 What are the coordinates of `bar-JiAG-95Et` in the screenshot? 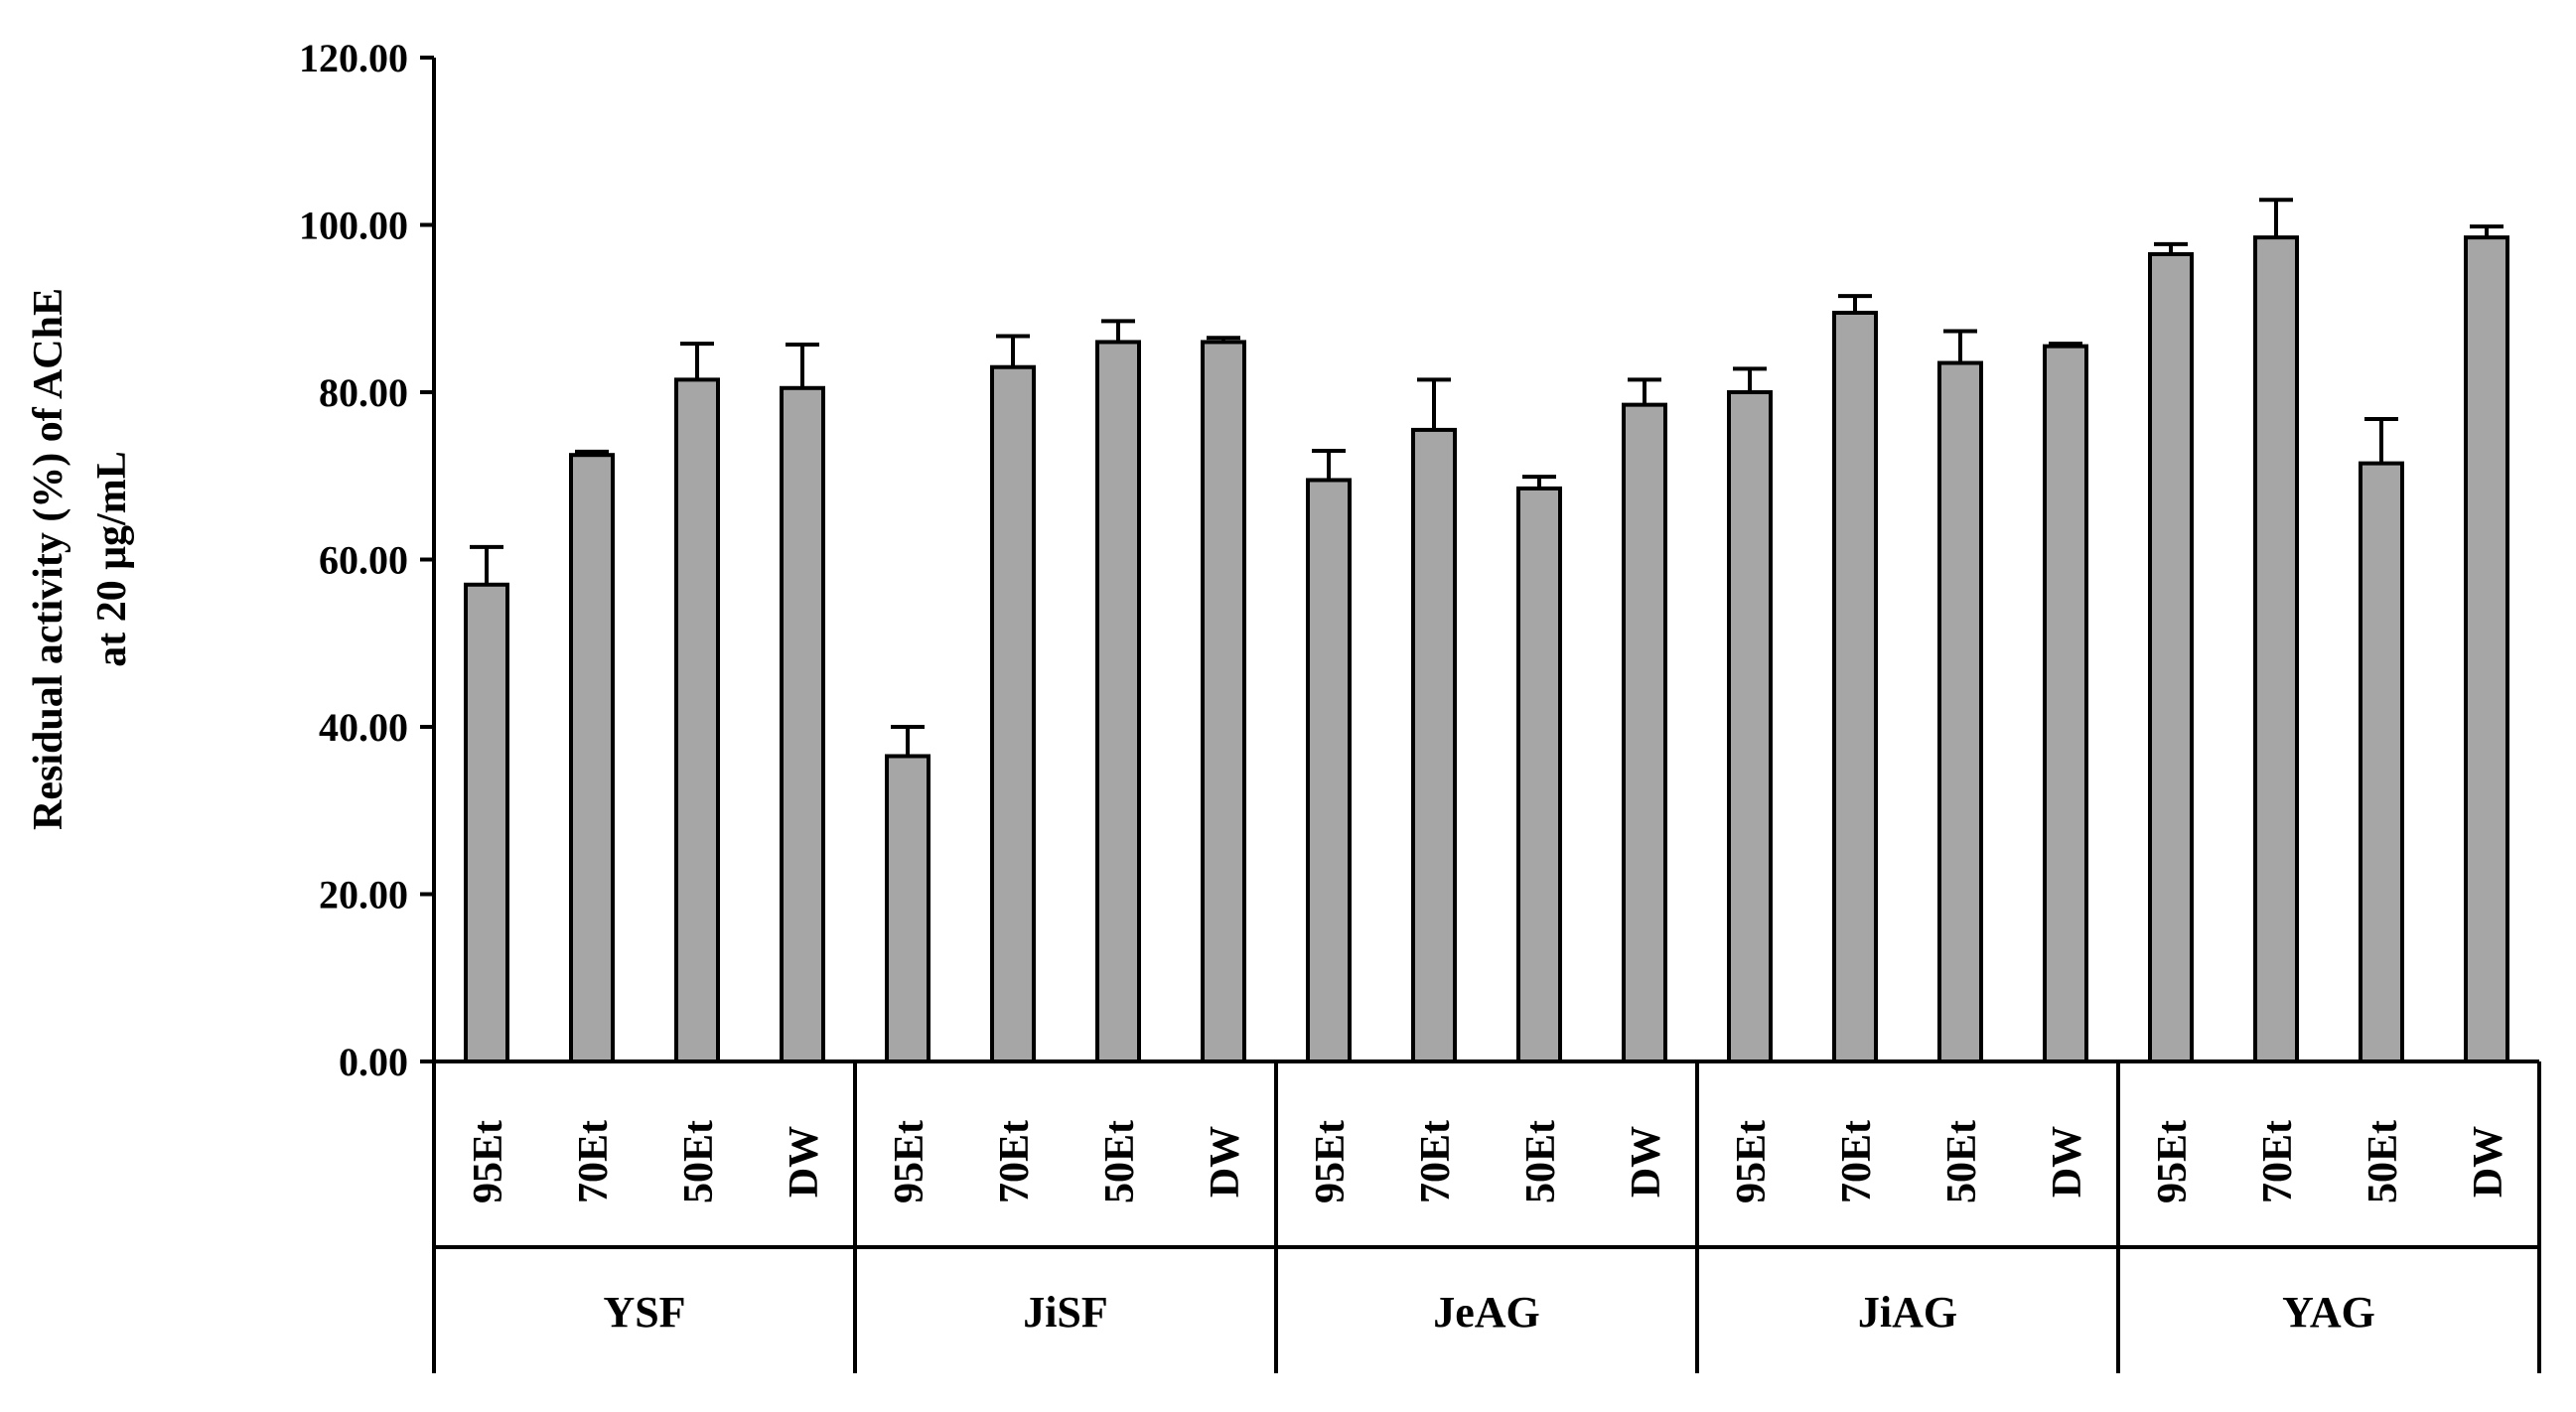 It's located at (1750, 726).